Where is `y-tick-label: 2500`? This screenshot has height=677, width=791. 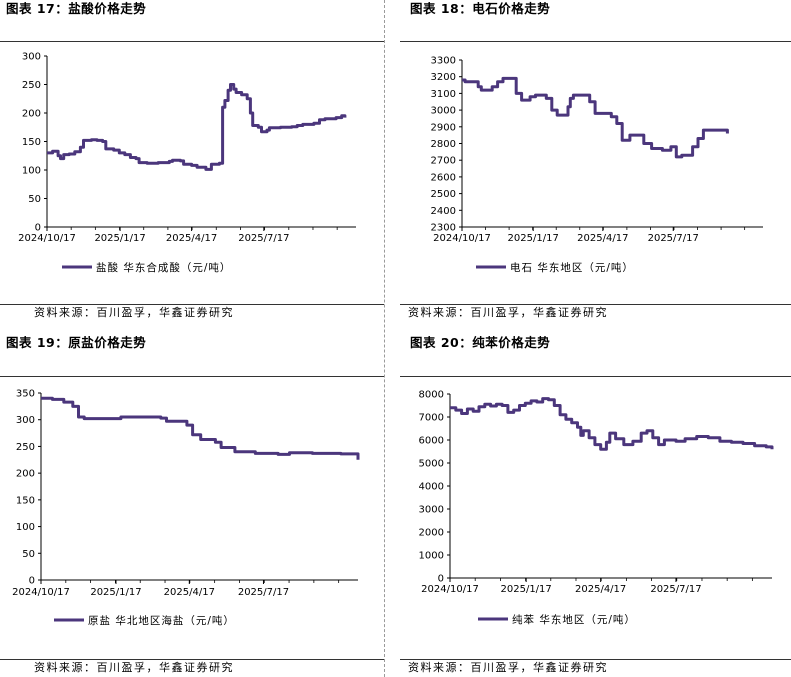
y-tick-label: 2500 is located at coordinates (443, 194).